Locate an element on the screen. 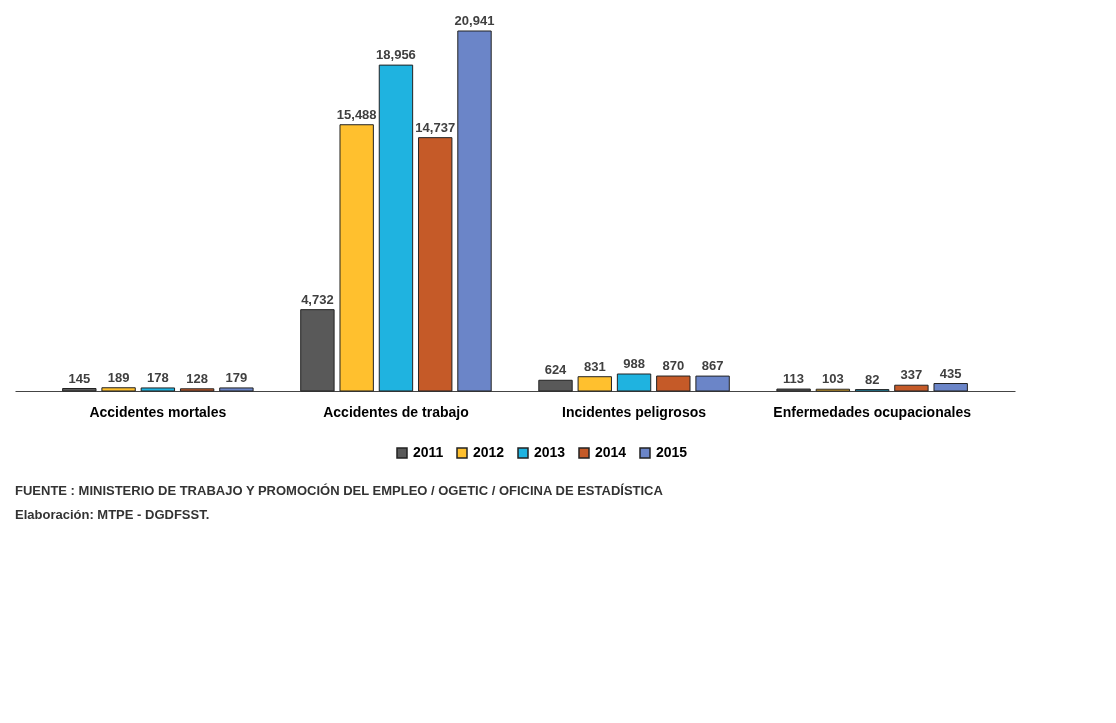 The width and height of the screenshot is (1116, 723). x-tick-label: Accidentes mortales is located at coordinates (158, 411).